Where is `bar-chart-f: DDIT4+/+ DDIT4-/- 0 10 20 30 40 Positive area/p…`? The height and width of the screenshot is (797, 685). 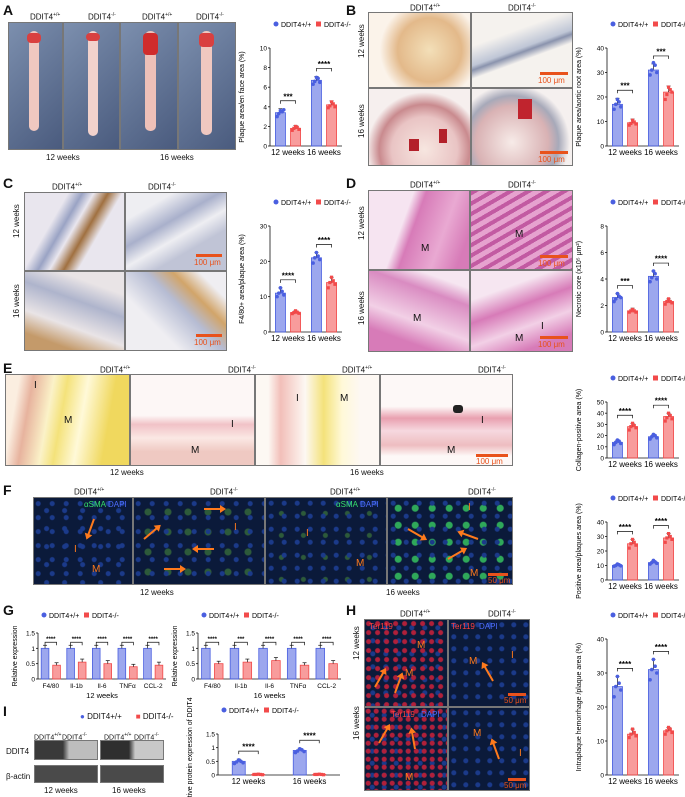
bar-chart-f: DDIT4+/+ DDIT4-/- 0 10 20 30 40 Positive area/p… is located at coordinates (630, 547).